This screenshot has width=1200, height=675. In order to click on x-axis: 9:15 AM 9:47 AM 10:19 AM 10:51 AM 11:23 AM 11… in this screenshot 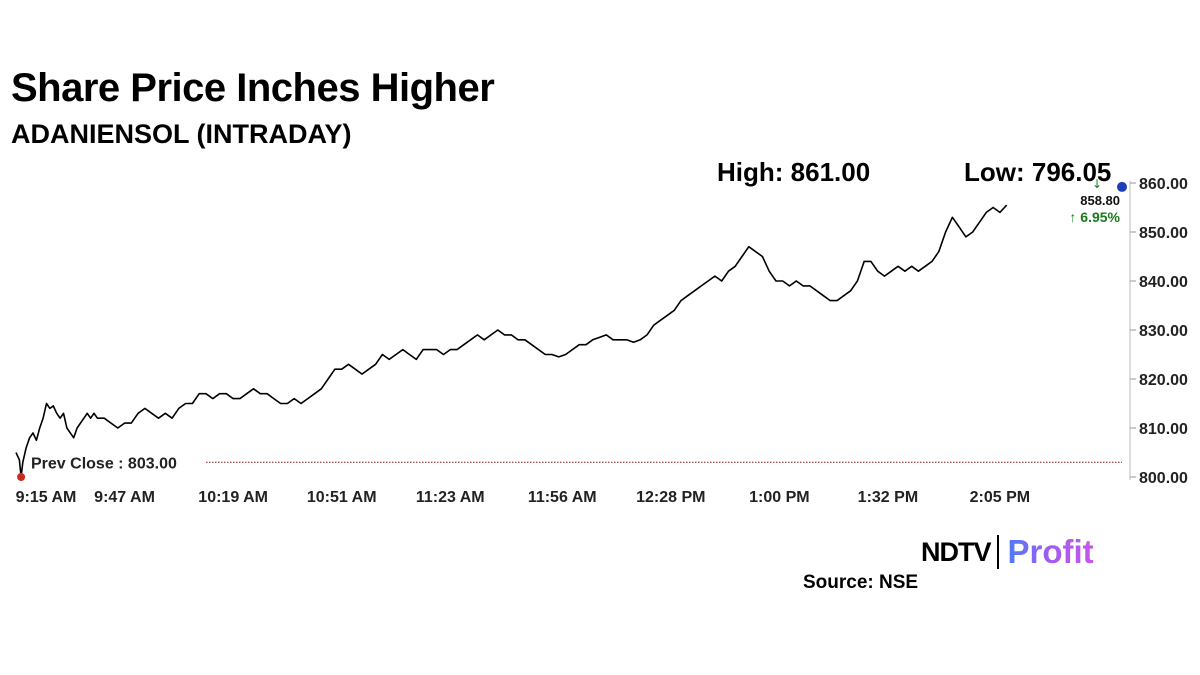, I will do `click(523, 497)`.